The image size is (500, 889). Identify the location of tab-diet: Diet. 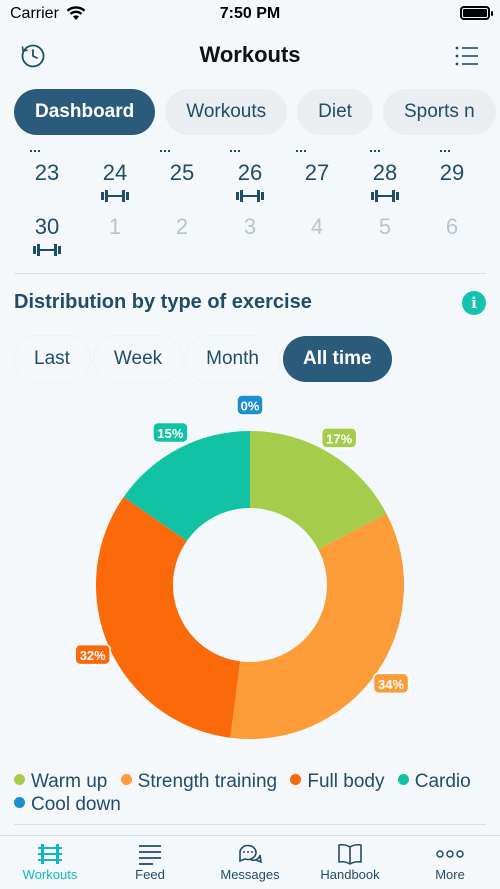
(335, 112).